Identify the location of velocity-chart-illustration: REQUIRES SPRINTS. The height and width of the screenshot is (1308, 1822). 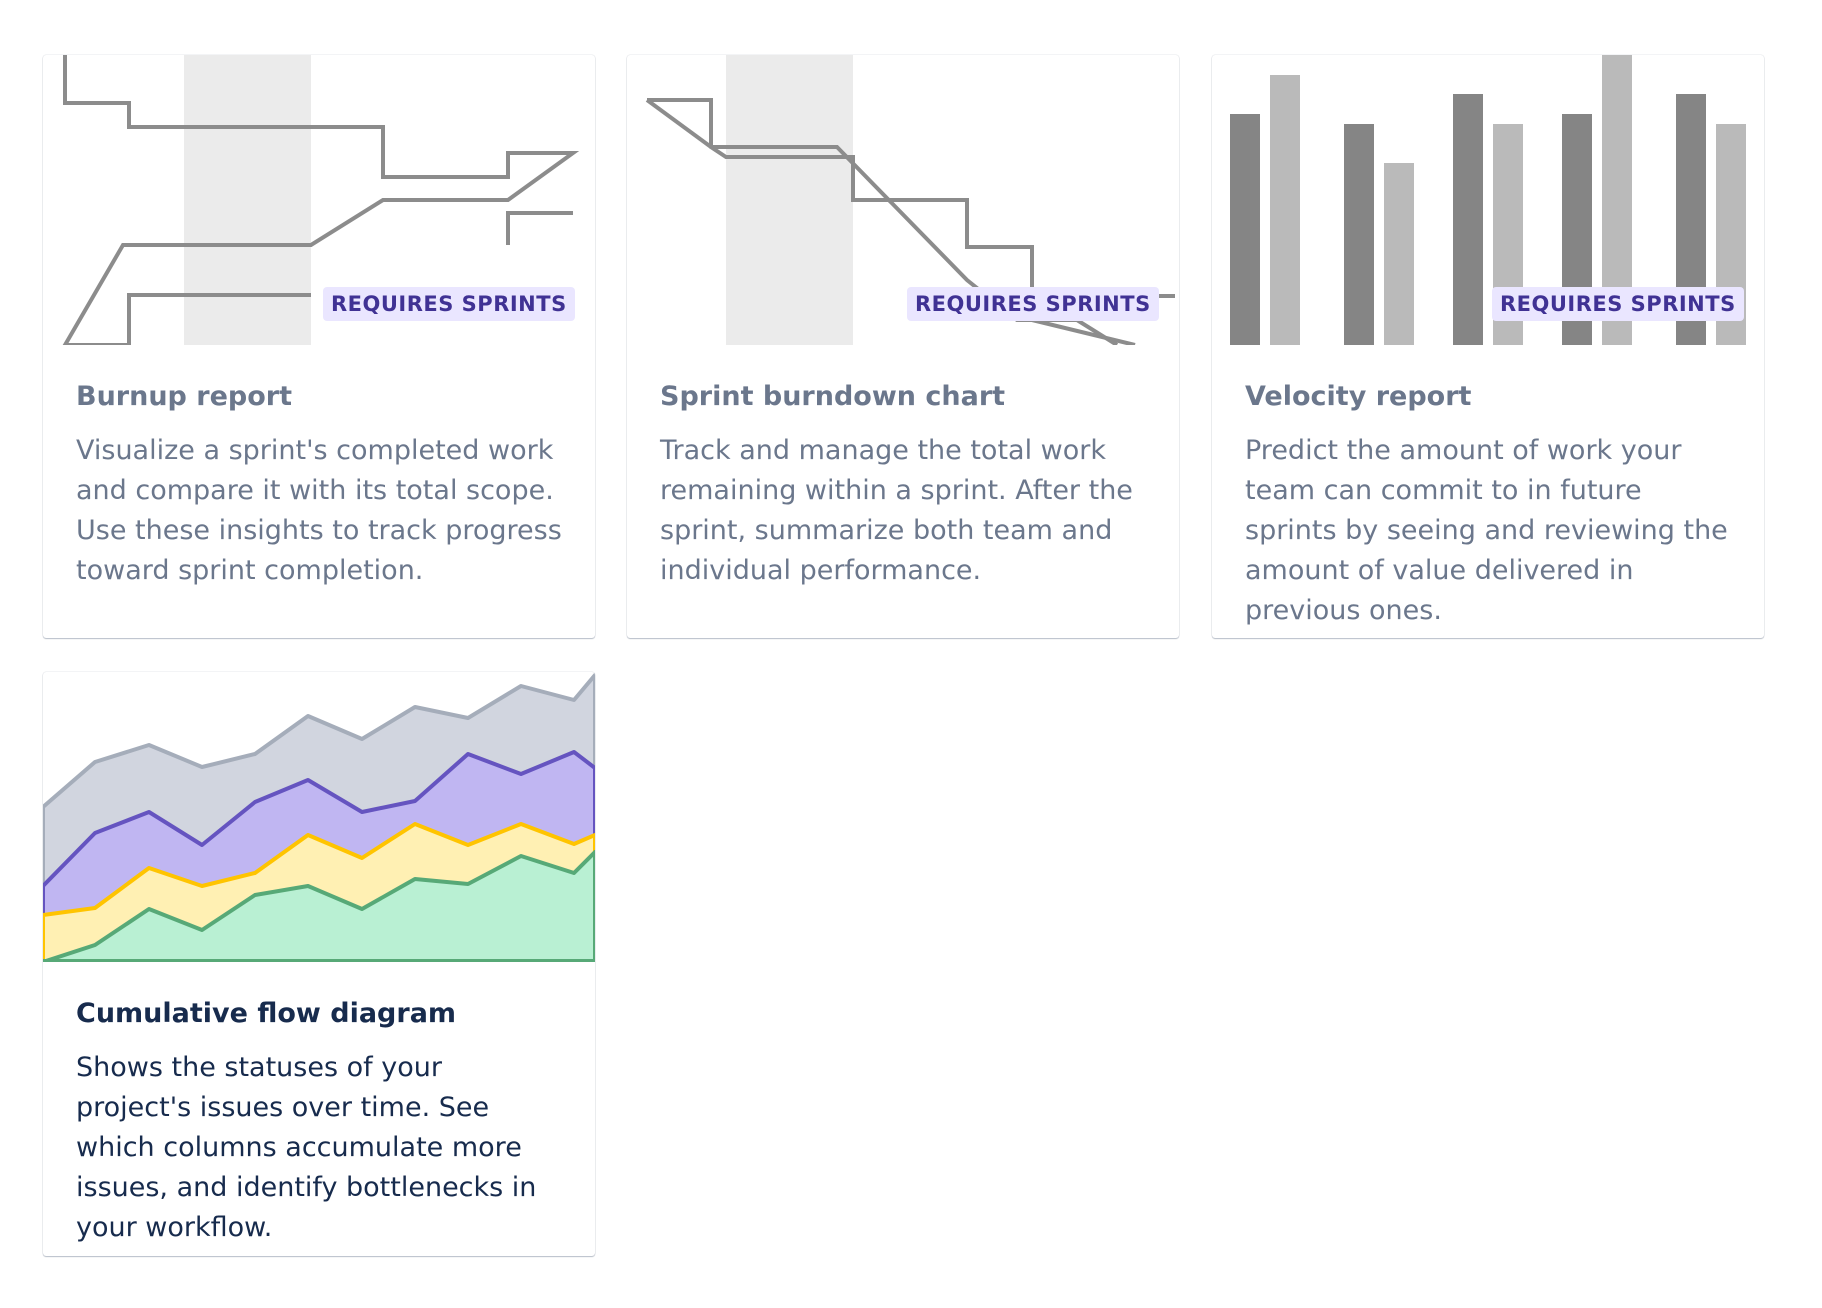
(1488, 200).